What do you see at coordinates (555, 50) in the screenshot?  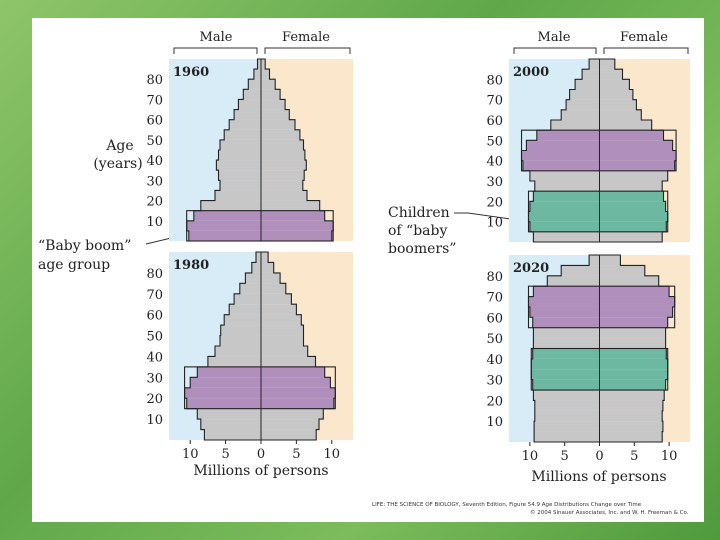 I see `male-brace-right` at bounding box center [555, 50].